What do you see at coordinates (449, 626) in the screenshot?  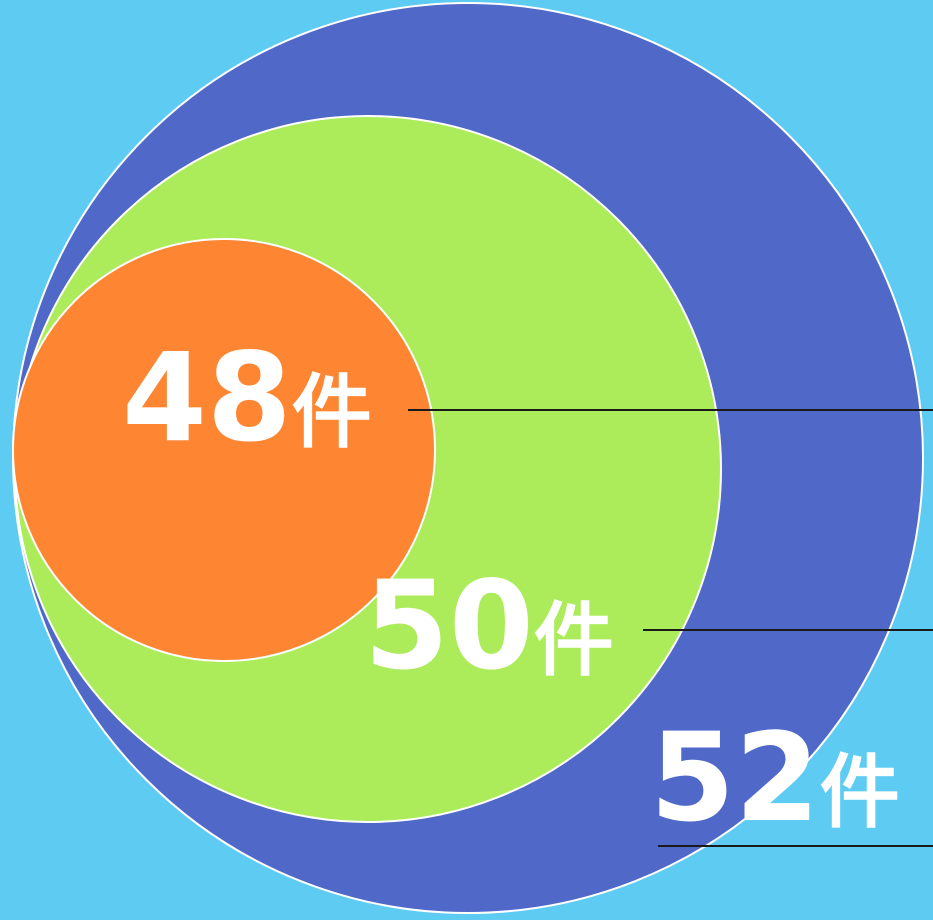 I see `data-label-50-number: 50` at bounding box center [449, 626].